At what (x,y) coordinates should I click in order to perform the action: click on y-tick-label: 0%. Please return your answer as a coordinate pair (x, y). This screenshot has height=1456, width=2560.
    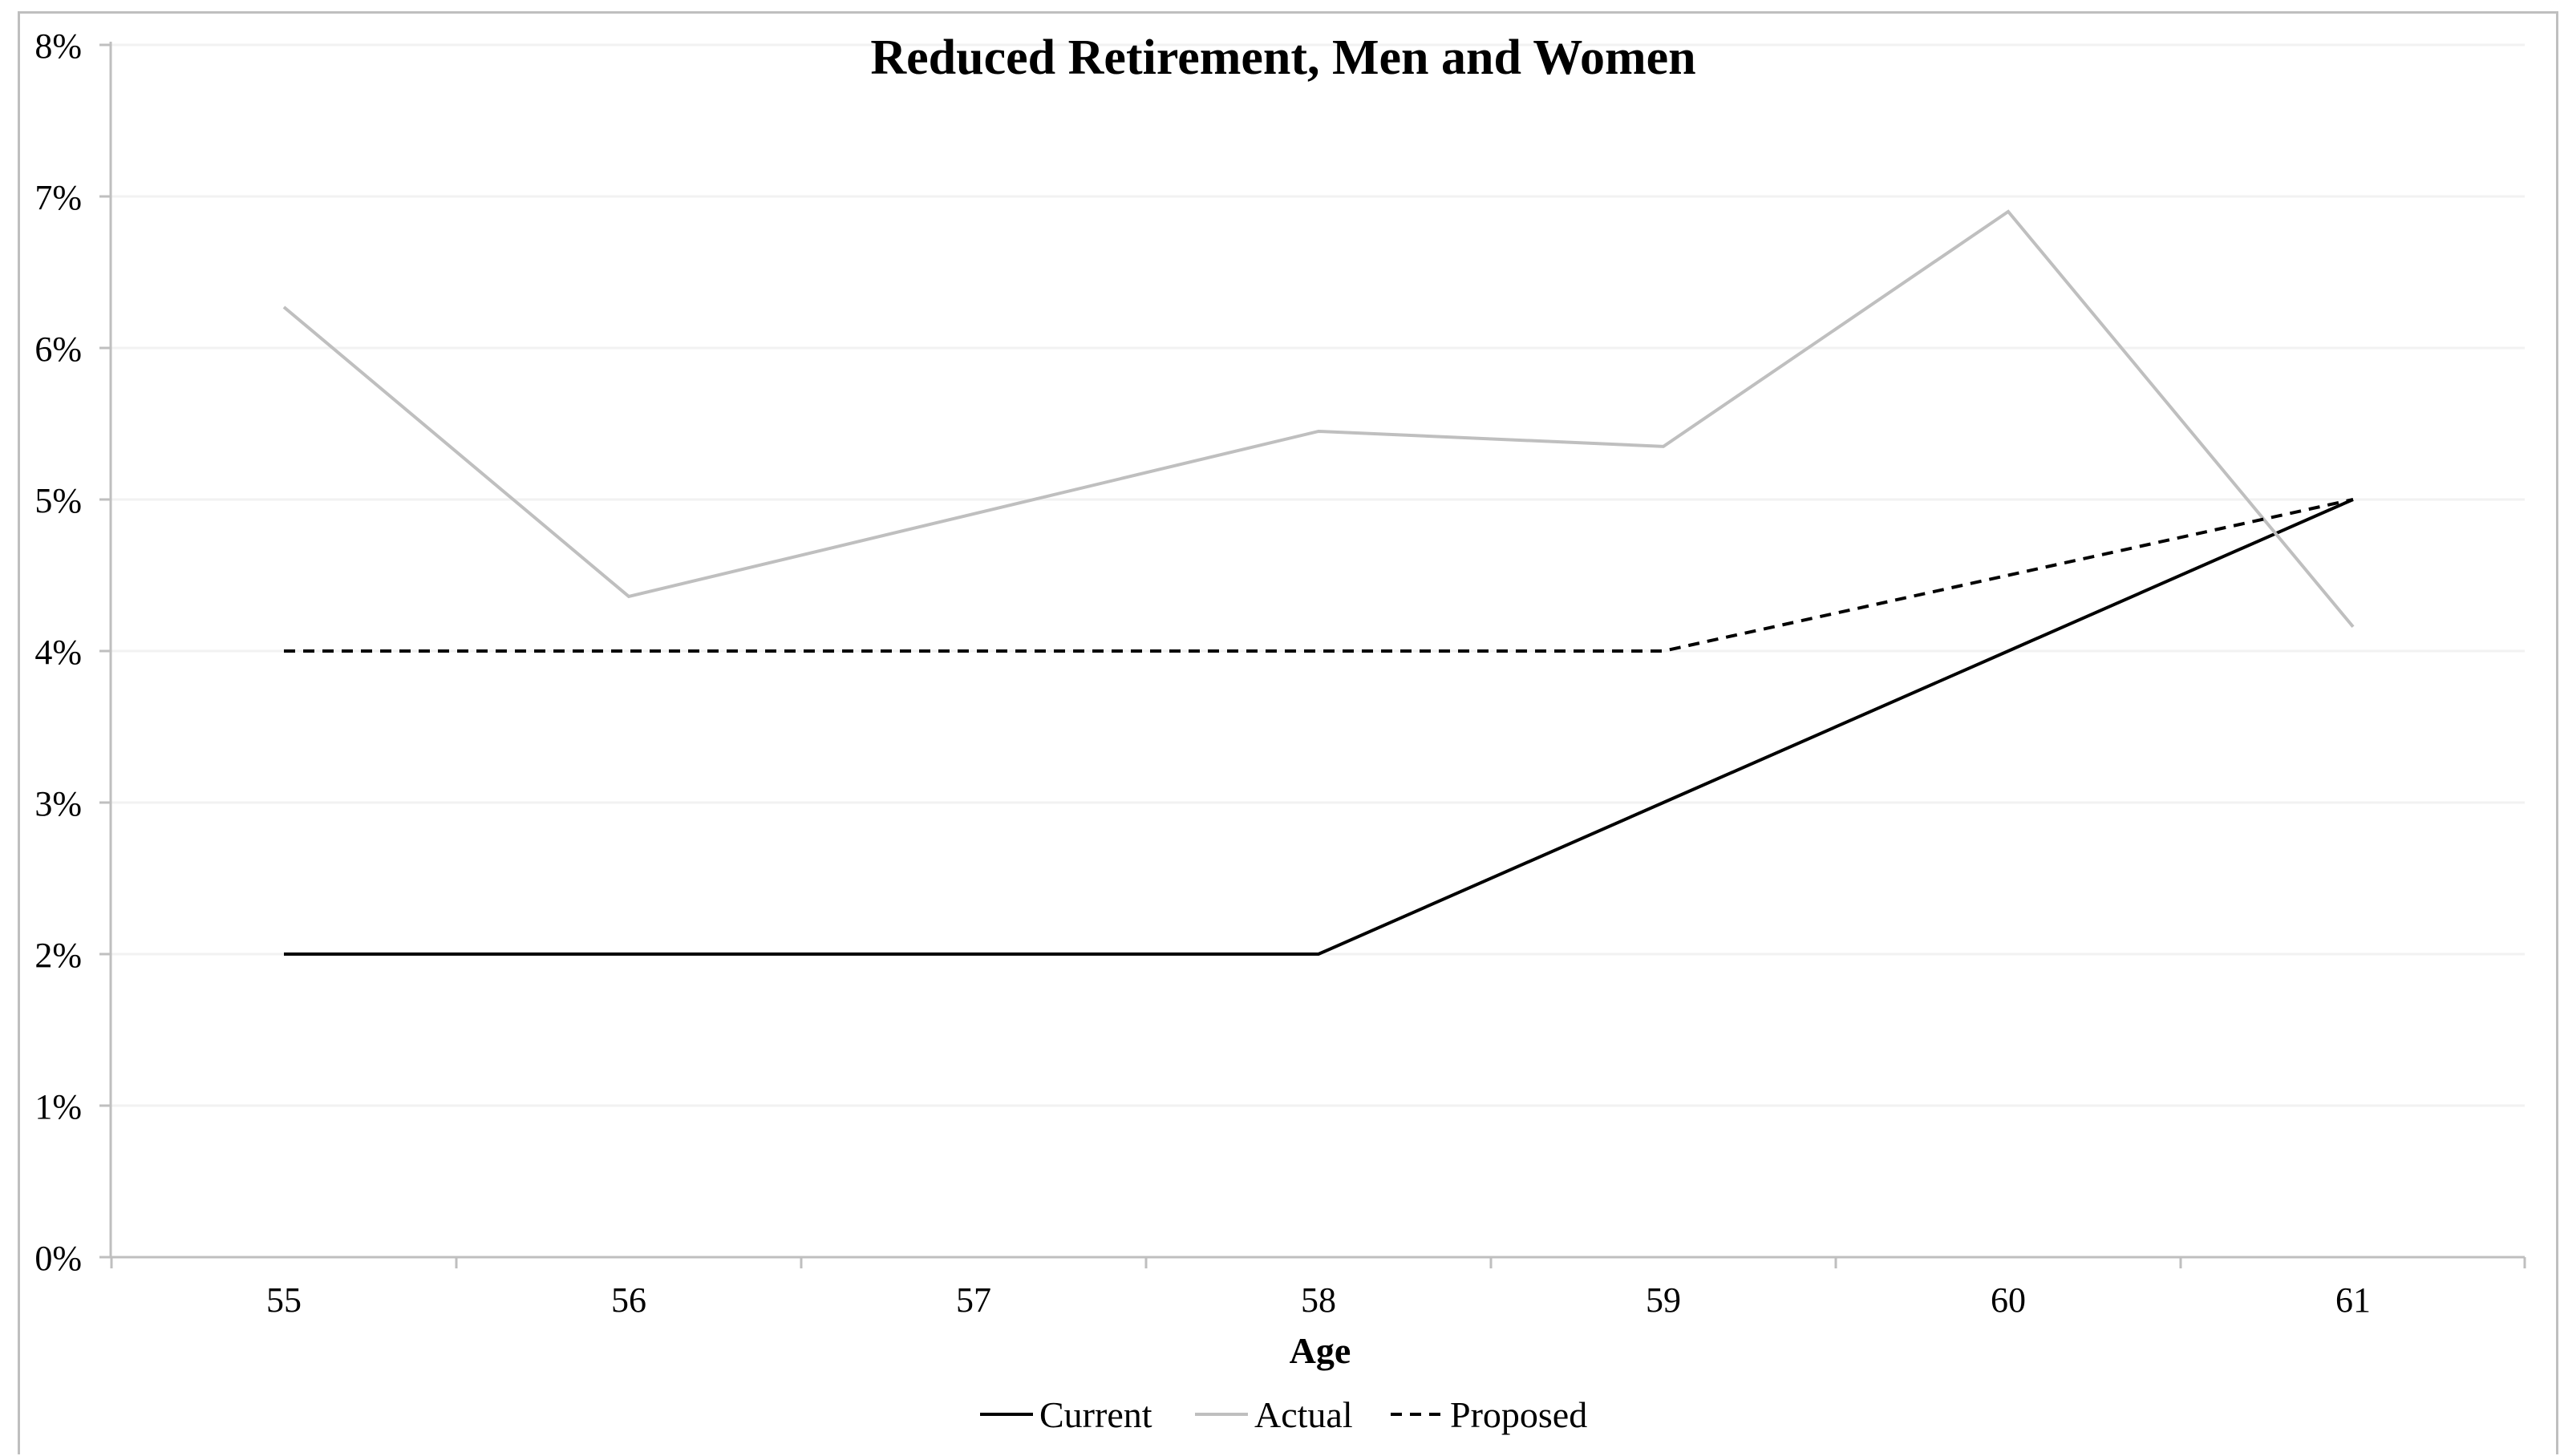
    Looking at the image, I should click on (58, 1258).